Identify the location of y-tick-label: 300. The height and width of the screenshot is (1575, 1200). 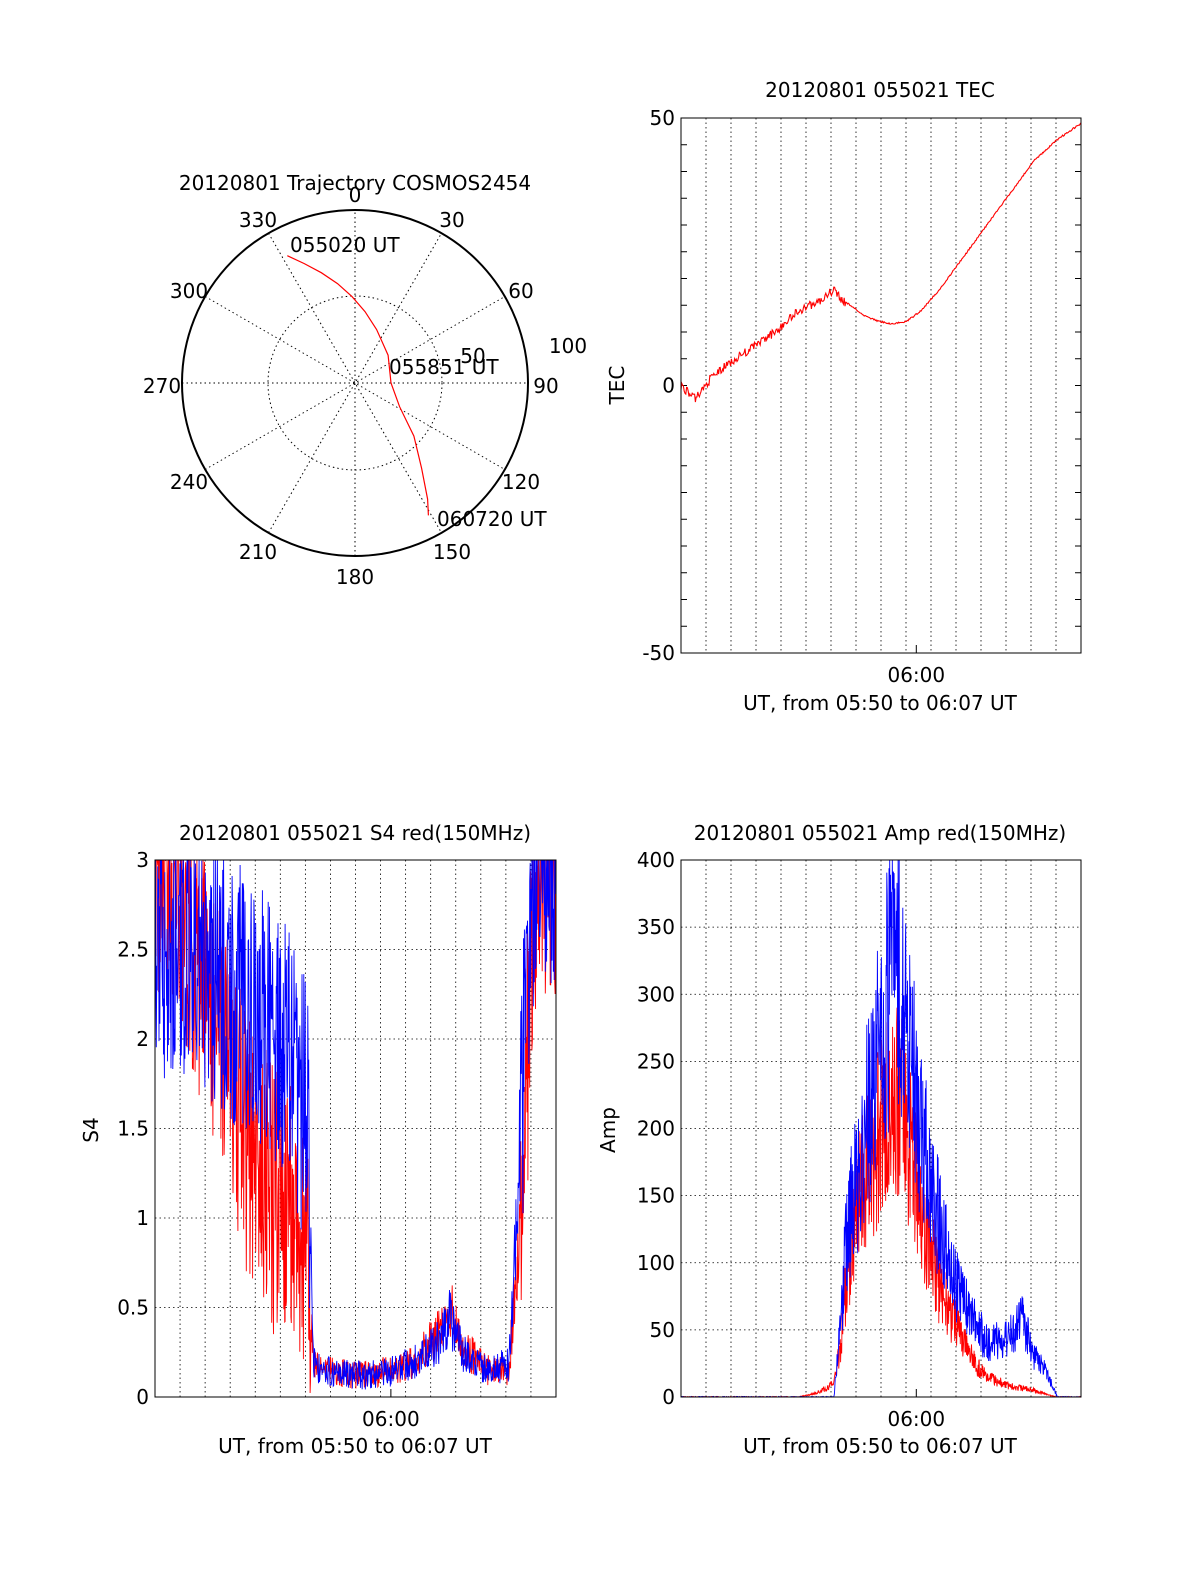
(656, 994).